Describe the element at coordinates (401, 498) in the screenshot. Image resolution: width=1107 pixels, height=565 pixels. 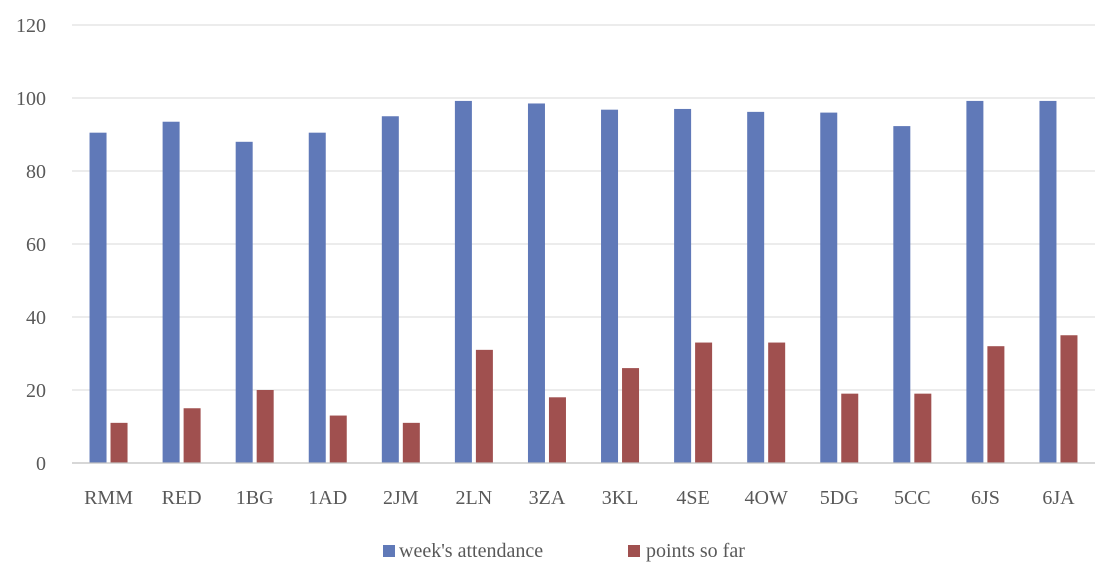
I see `x-tick-label: 2JM` at that location.